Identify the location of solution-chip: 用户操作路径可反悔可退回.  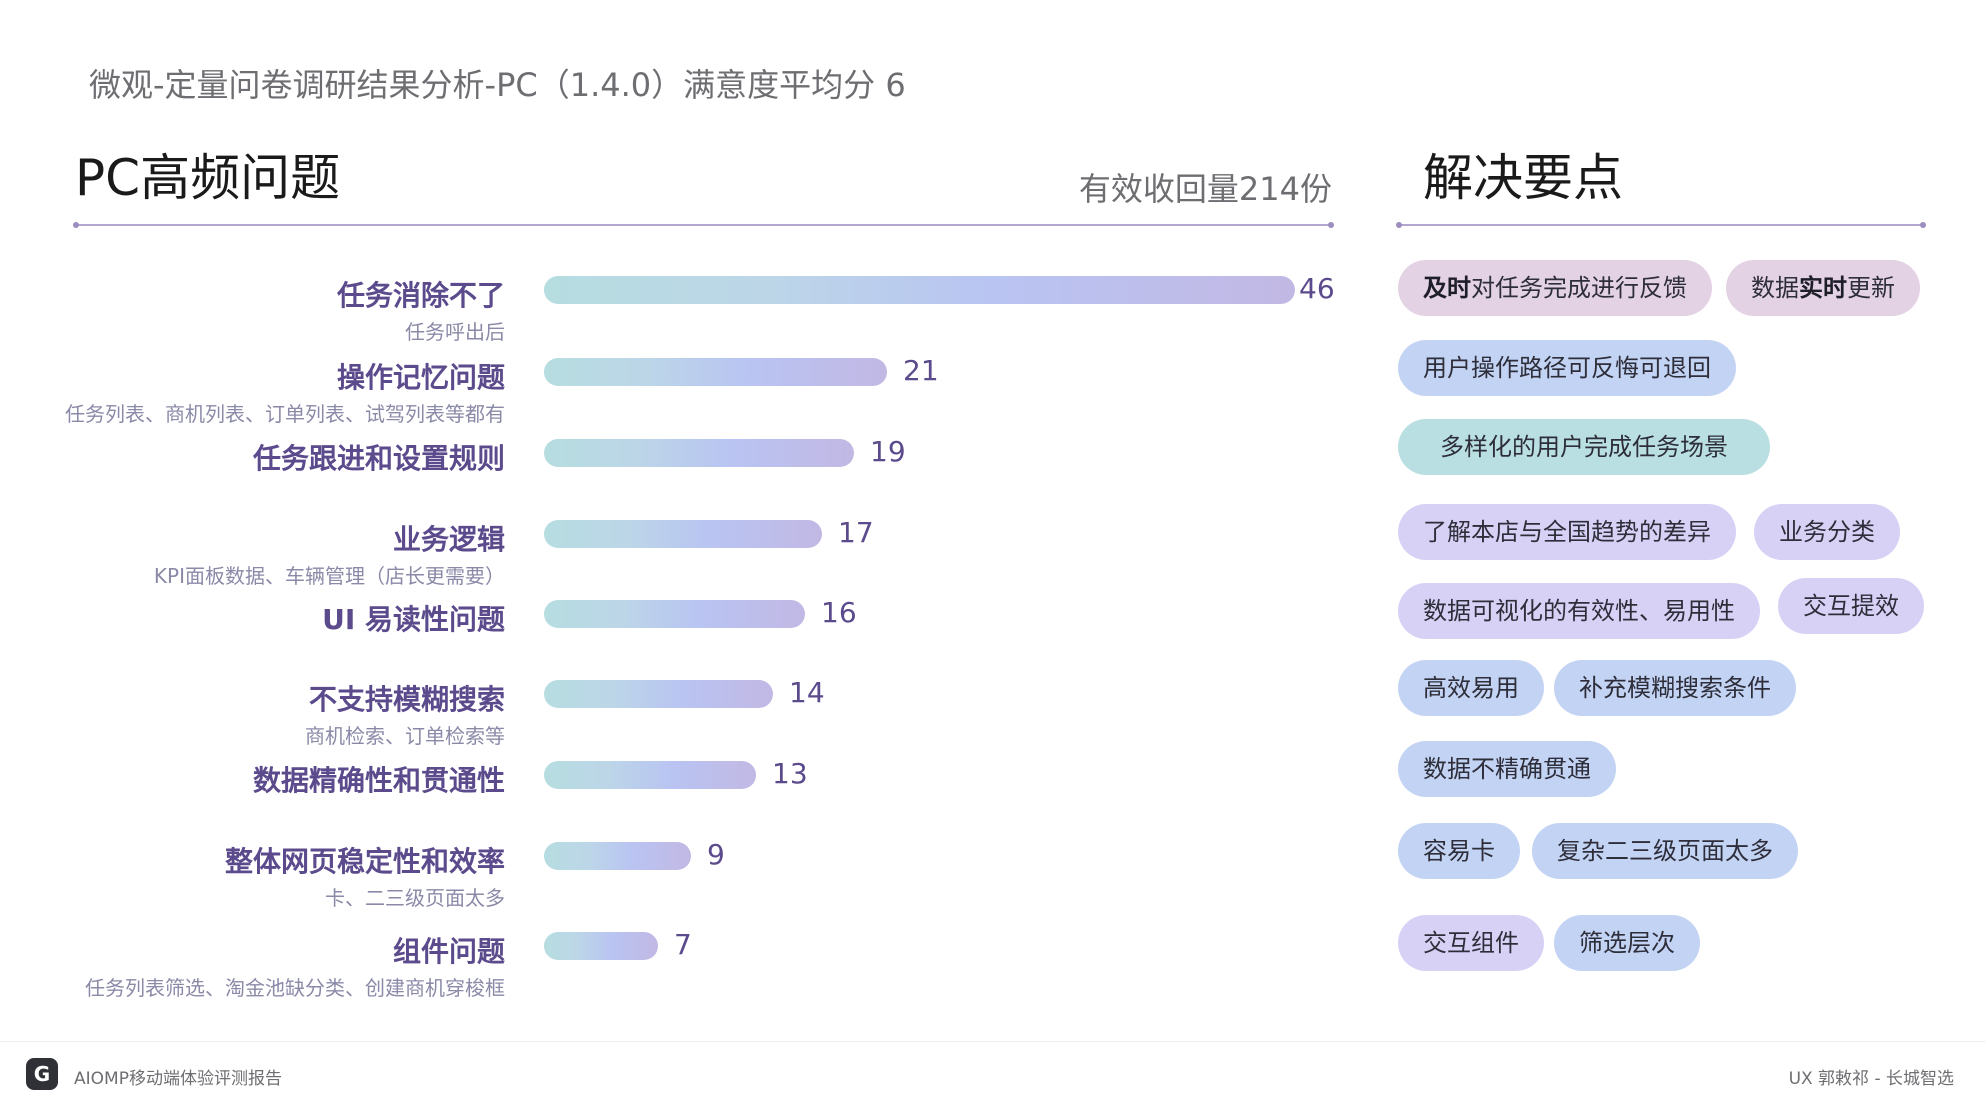
(1567, 368).